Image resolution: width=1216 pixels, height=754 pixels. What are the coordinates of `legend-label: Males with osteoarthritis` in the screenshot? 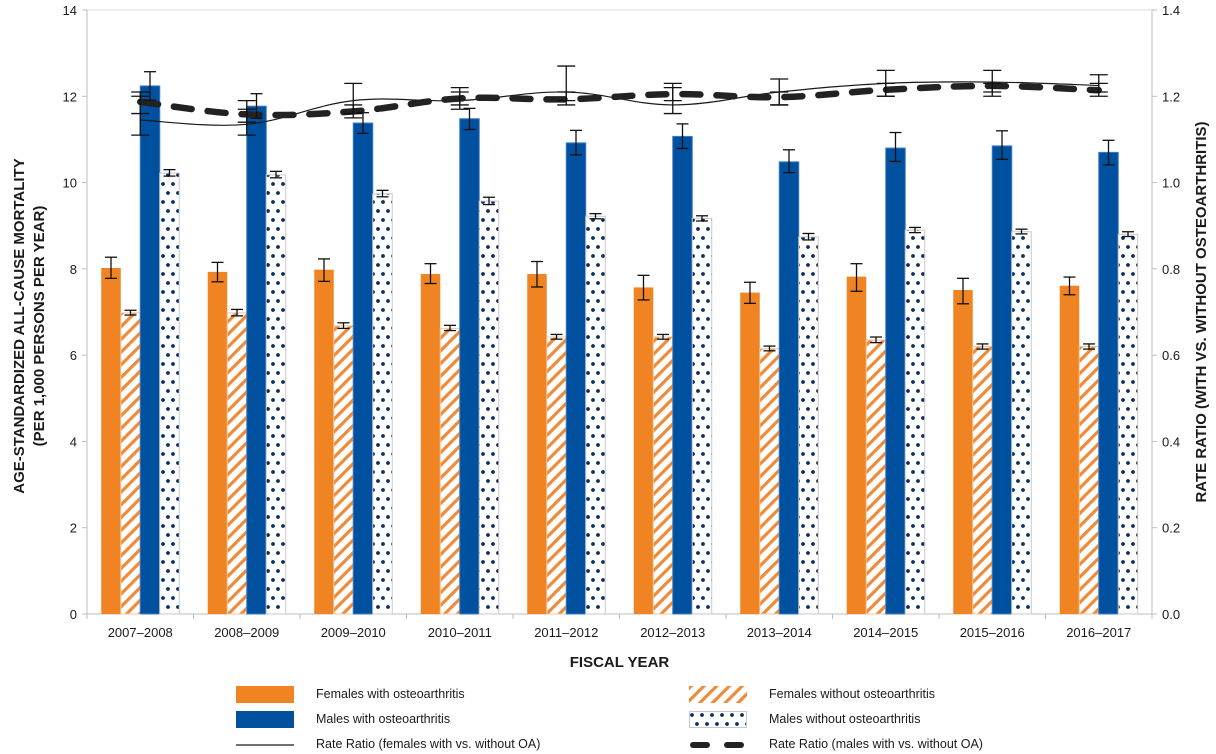 It's located at (383, 719).